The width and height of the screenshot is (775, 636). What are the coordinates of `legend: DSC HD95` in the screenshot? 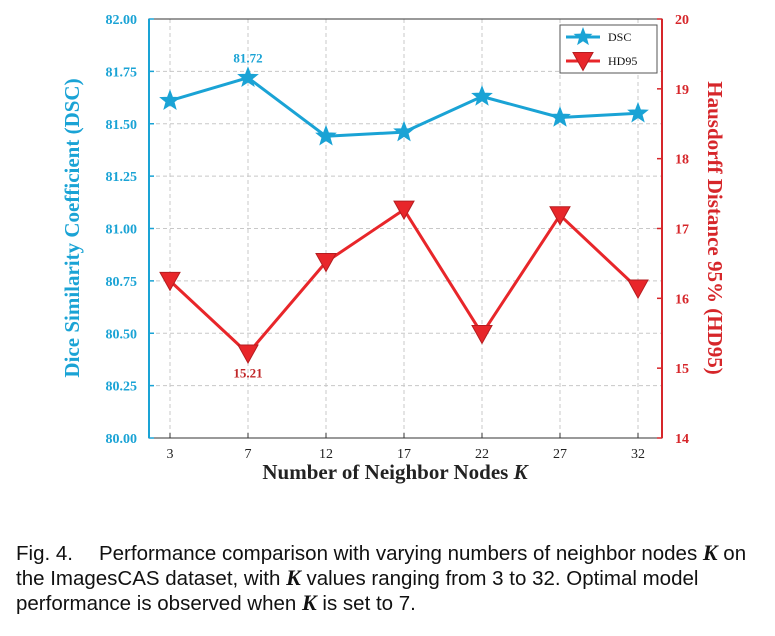 It's located at (608, 49).